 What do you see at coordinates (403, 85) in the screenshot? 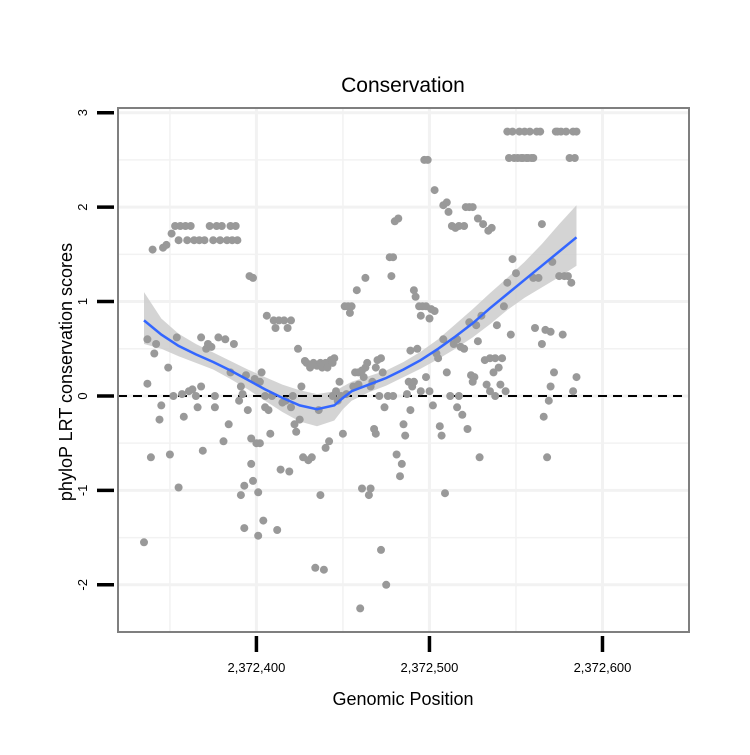
I see `chart-title: Conservation` at bounding box center [403, 85].